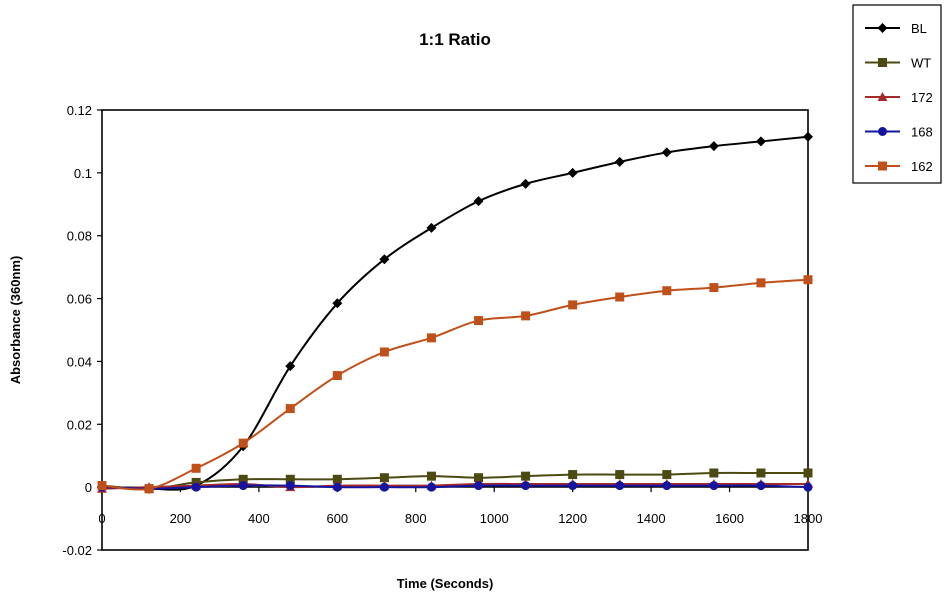 Image resolution: width=944 pixels, height=601 pixels. Describe the element at coordinates (494, 518) in the screenshot. I see `x-tick-label: 1000` at that location.